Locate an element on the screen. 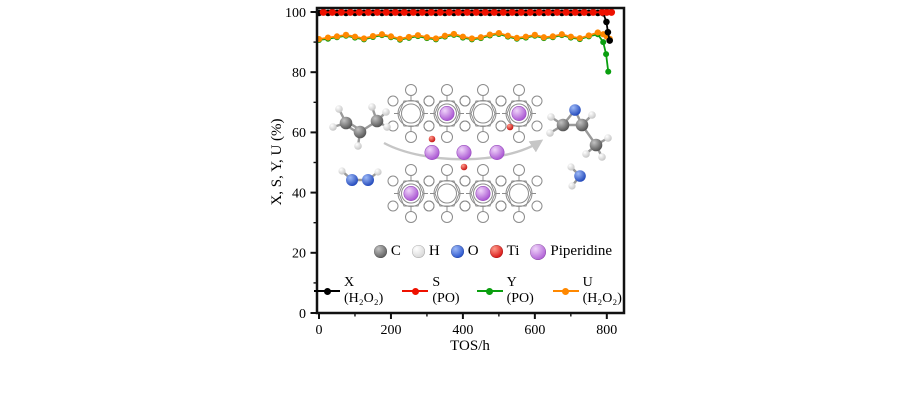 The width and height of the screenshot is (900, 400). atom-legend-item-piperidine: Piperidine is located at coordinates (571, 251).